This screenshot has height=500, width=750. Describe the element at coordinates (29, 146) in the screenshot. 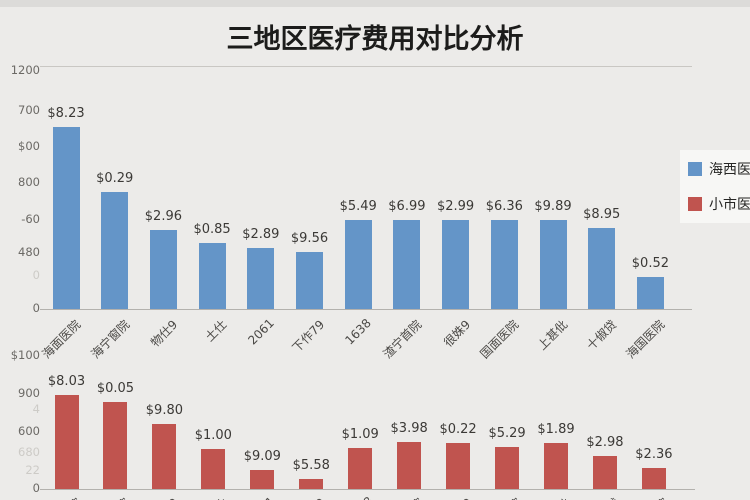

I see `y-axis-tick: $00` at that location.